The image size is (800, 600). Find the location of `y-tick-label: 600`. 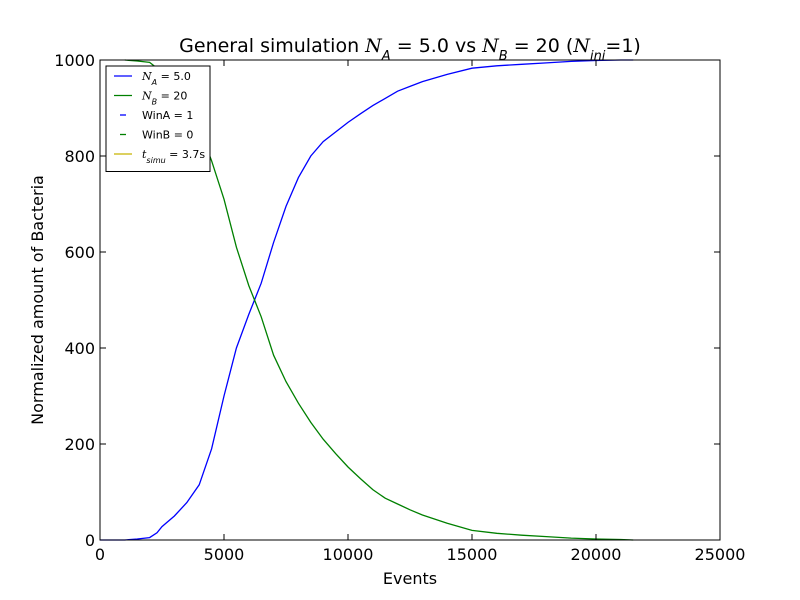

y-tick-label: 600 is located at coordinates (79, 252).